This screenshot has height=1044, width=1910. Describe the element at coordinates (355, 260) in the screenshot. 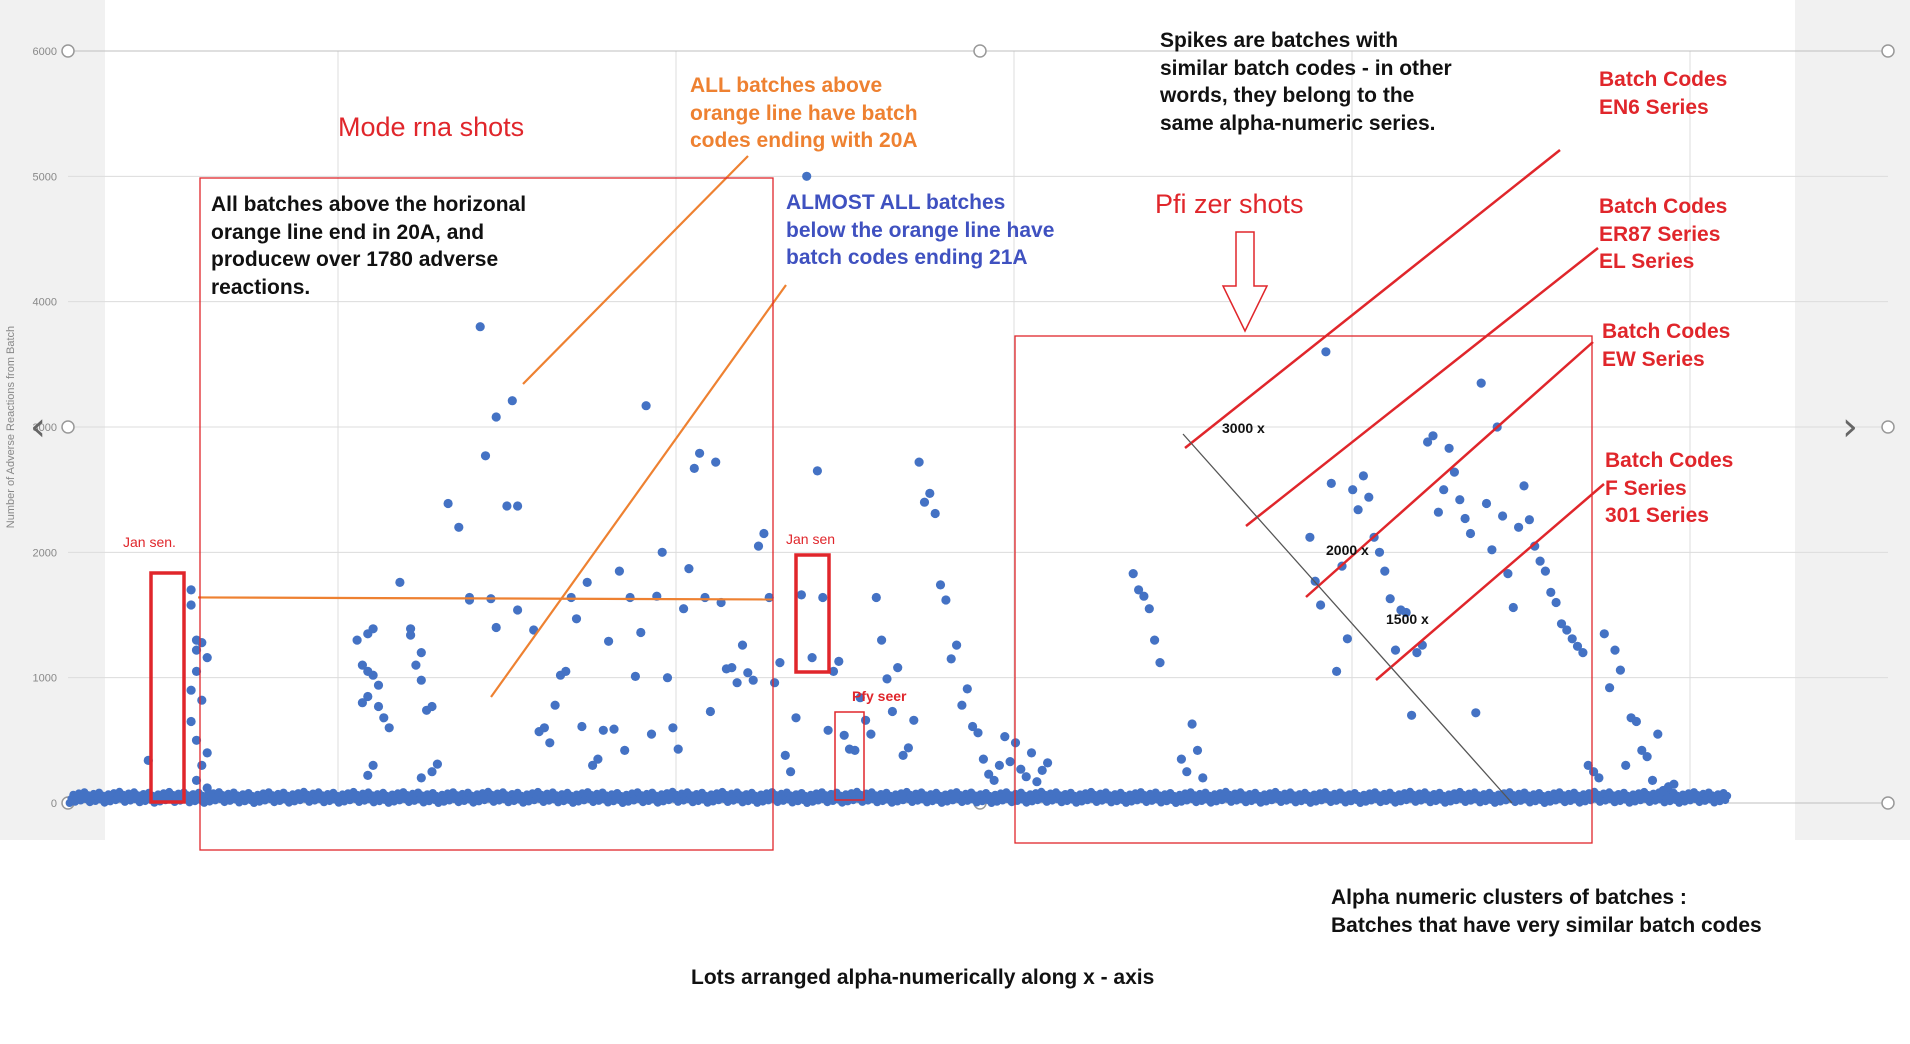

I see `all-batches-line-3: producew over 1780 adverse` at that location.